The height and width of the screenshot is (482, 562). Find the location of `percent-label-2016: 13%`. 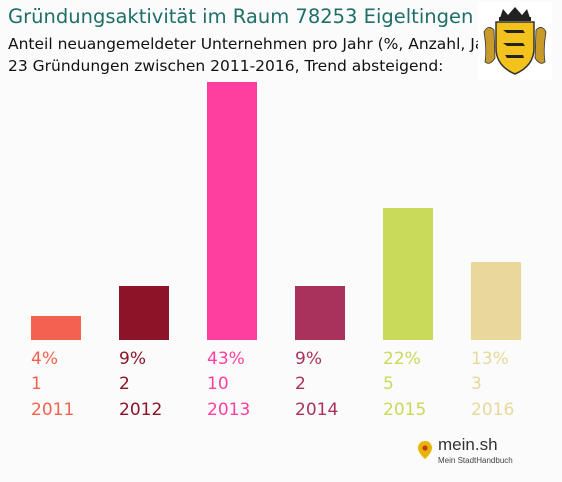

percent-label-2016: 13% is located at coordinates (490, 359).